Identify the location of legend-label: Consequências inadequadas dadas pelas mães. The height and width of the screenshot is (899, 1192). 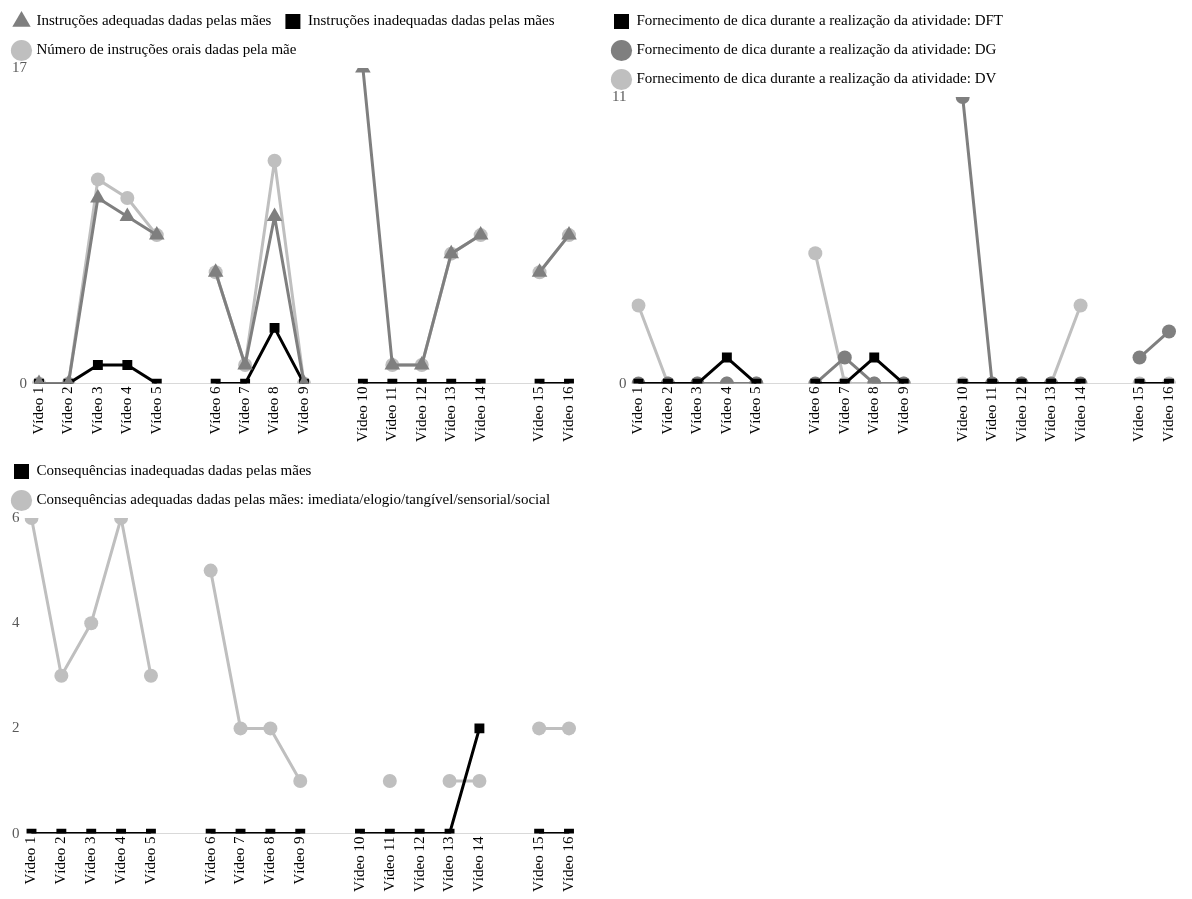
(174, 470).